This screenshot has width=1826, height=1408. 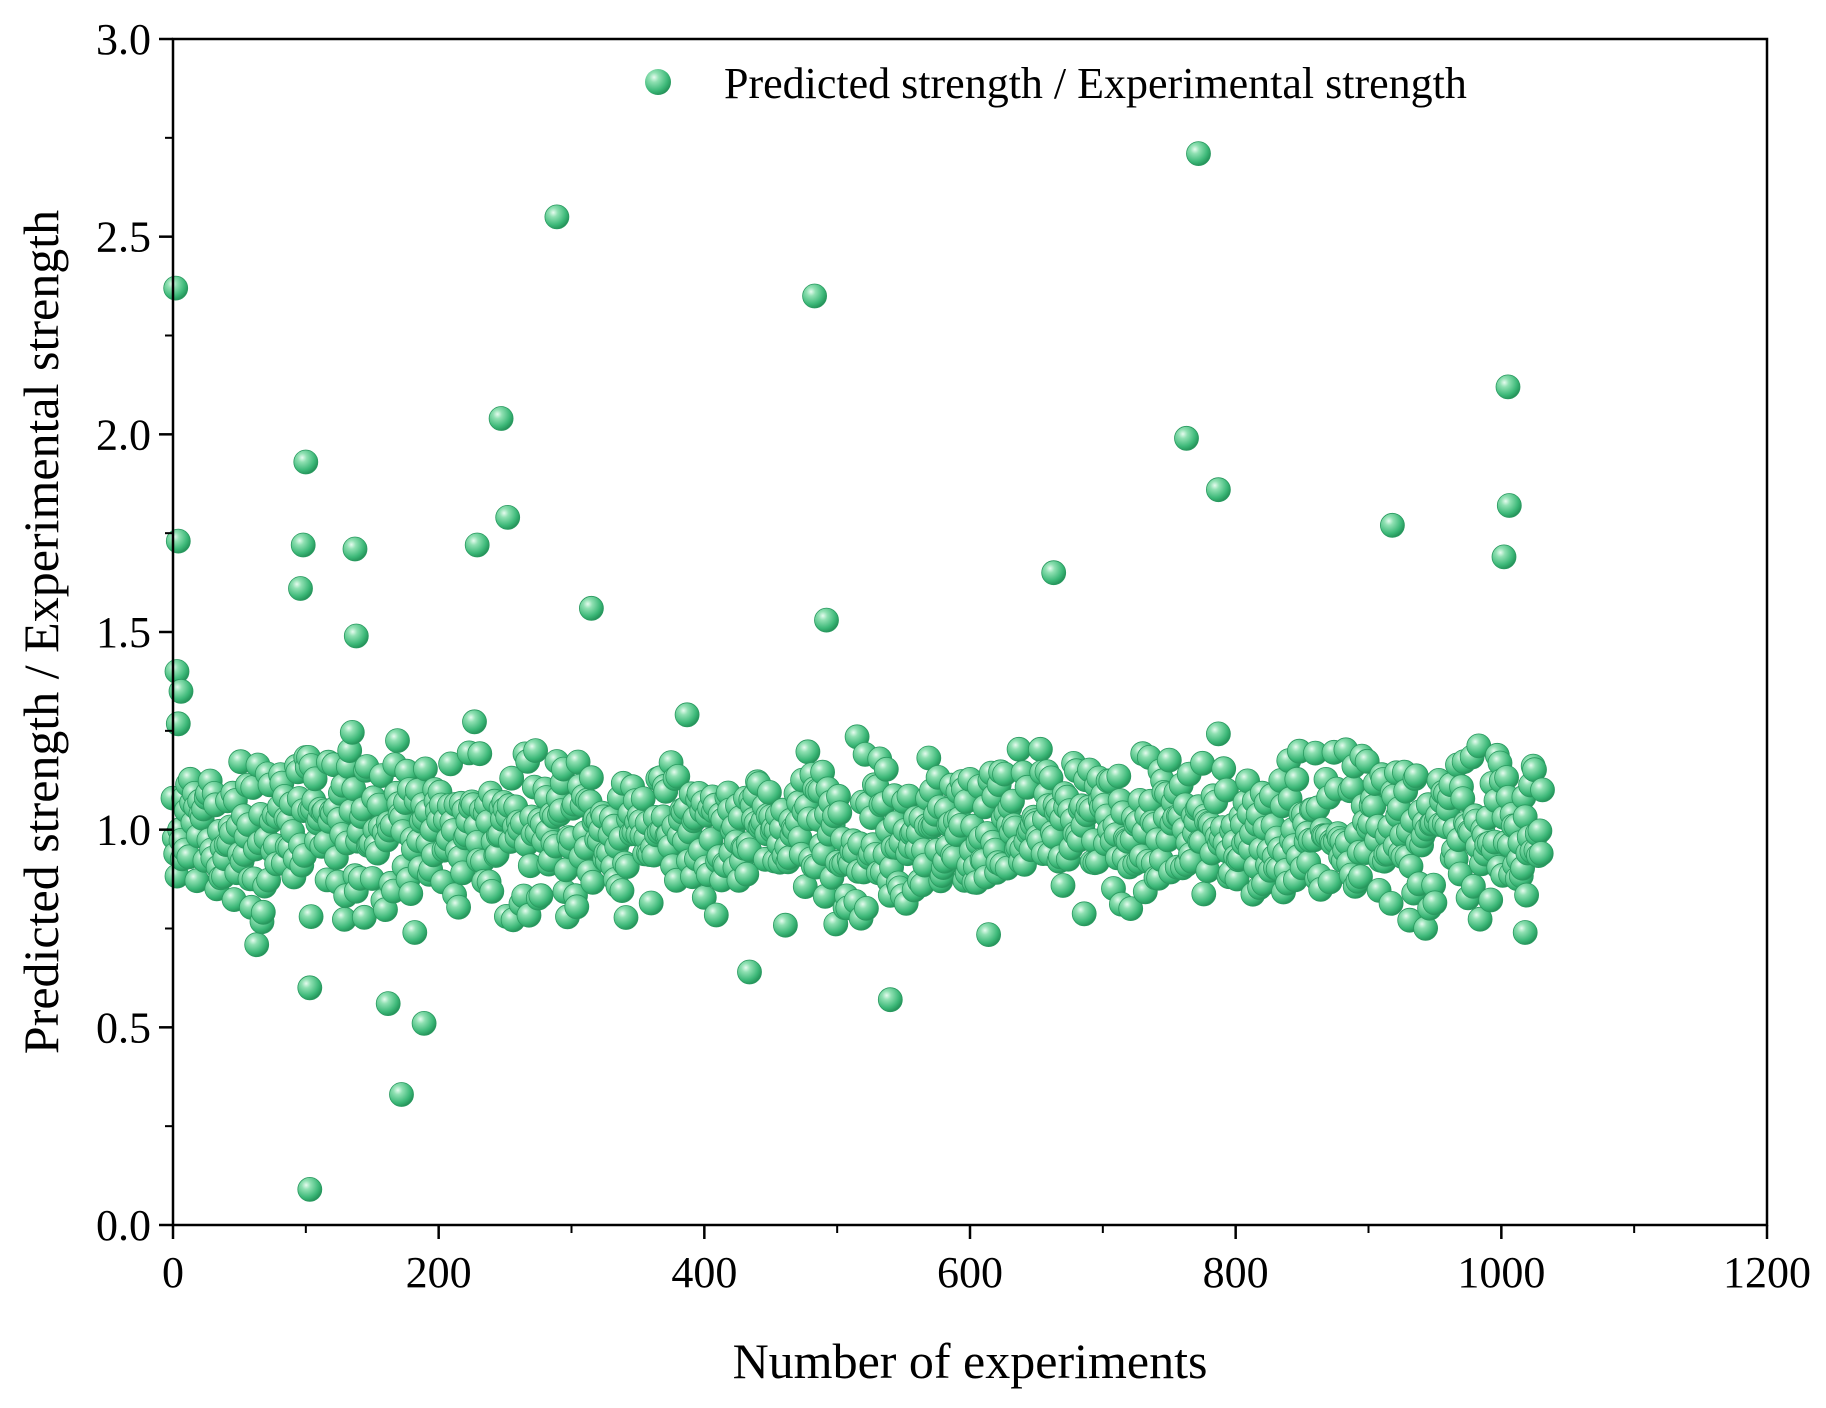 I want to click on legend-marker, so click(x=658, y=82).